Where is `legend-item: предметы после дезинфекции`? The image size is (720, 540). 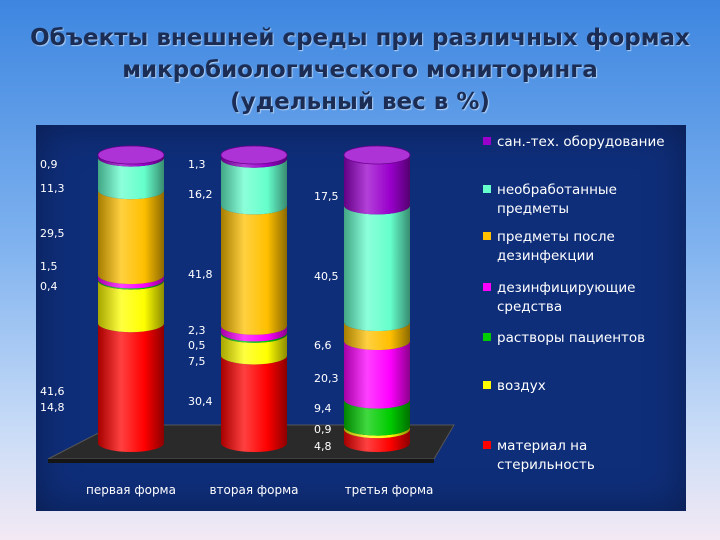 legend-item: предметы после дезинфекции is located at coordinates (549, 246).